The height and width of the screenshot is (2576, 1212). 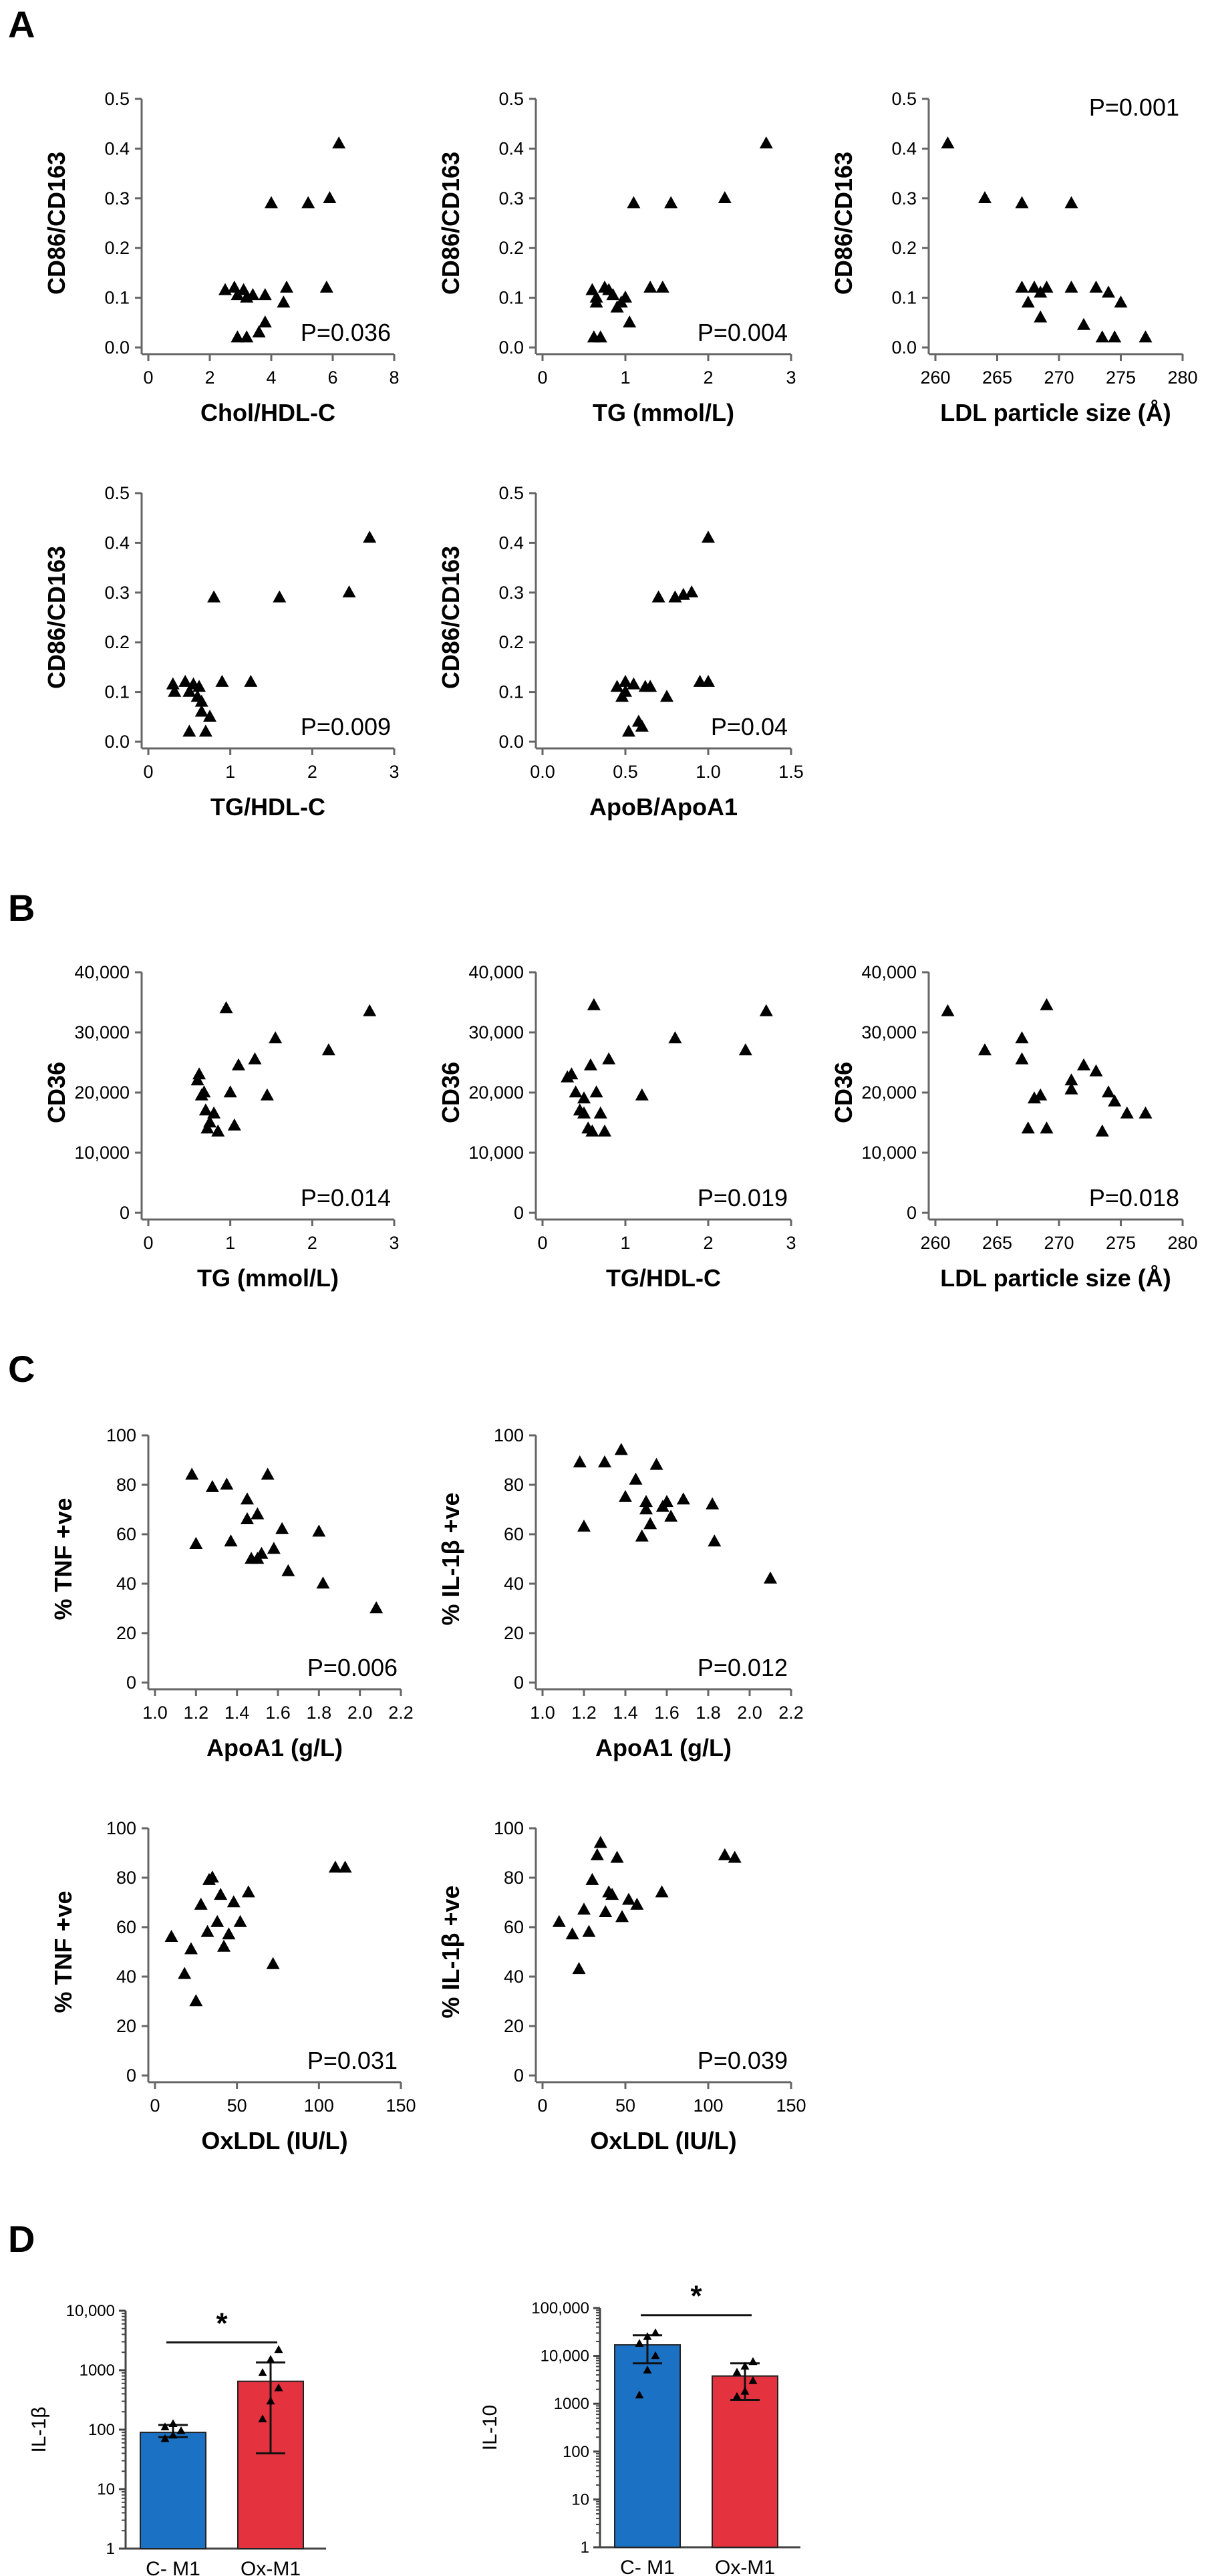 What do you see at coordinates (401, 2106) in the screenshot?
I see `x-tick-label: 150` at bounding box center [401, 2106].